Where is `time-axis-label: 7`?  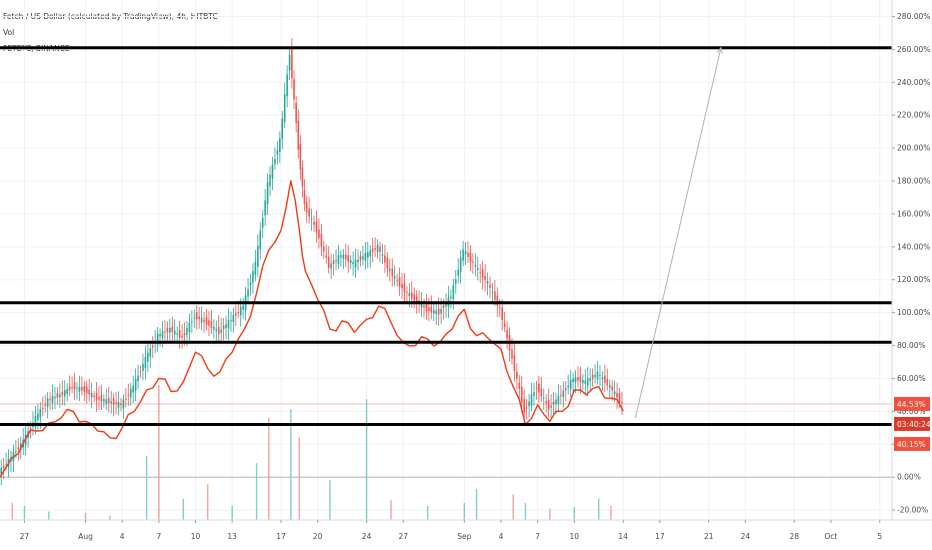
time-axis-label: 7 is located at coordinates (537, 536).